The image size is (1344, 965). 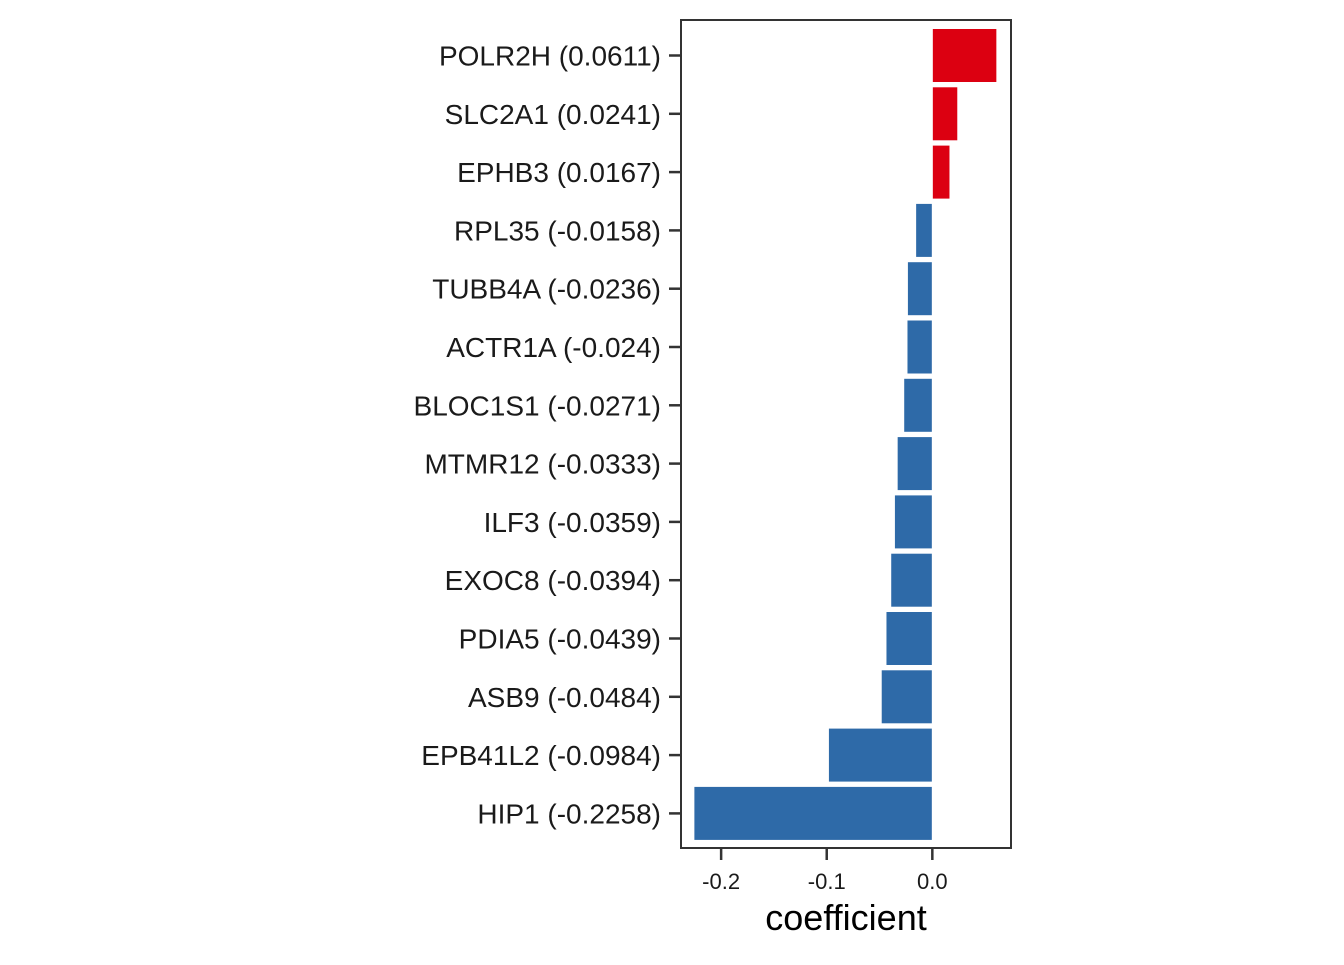 I want to click on y-tick-label-9: EXOC8 (-0.0394), so click(x=553, y=580).